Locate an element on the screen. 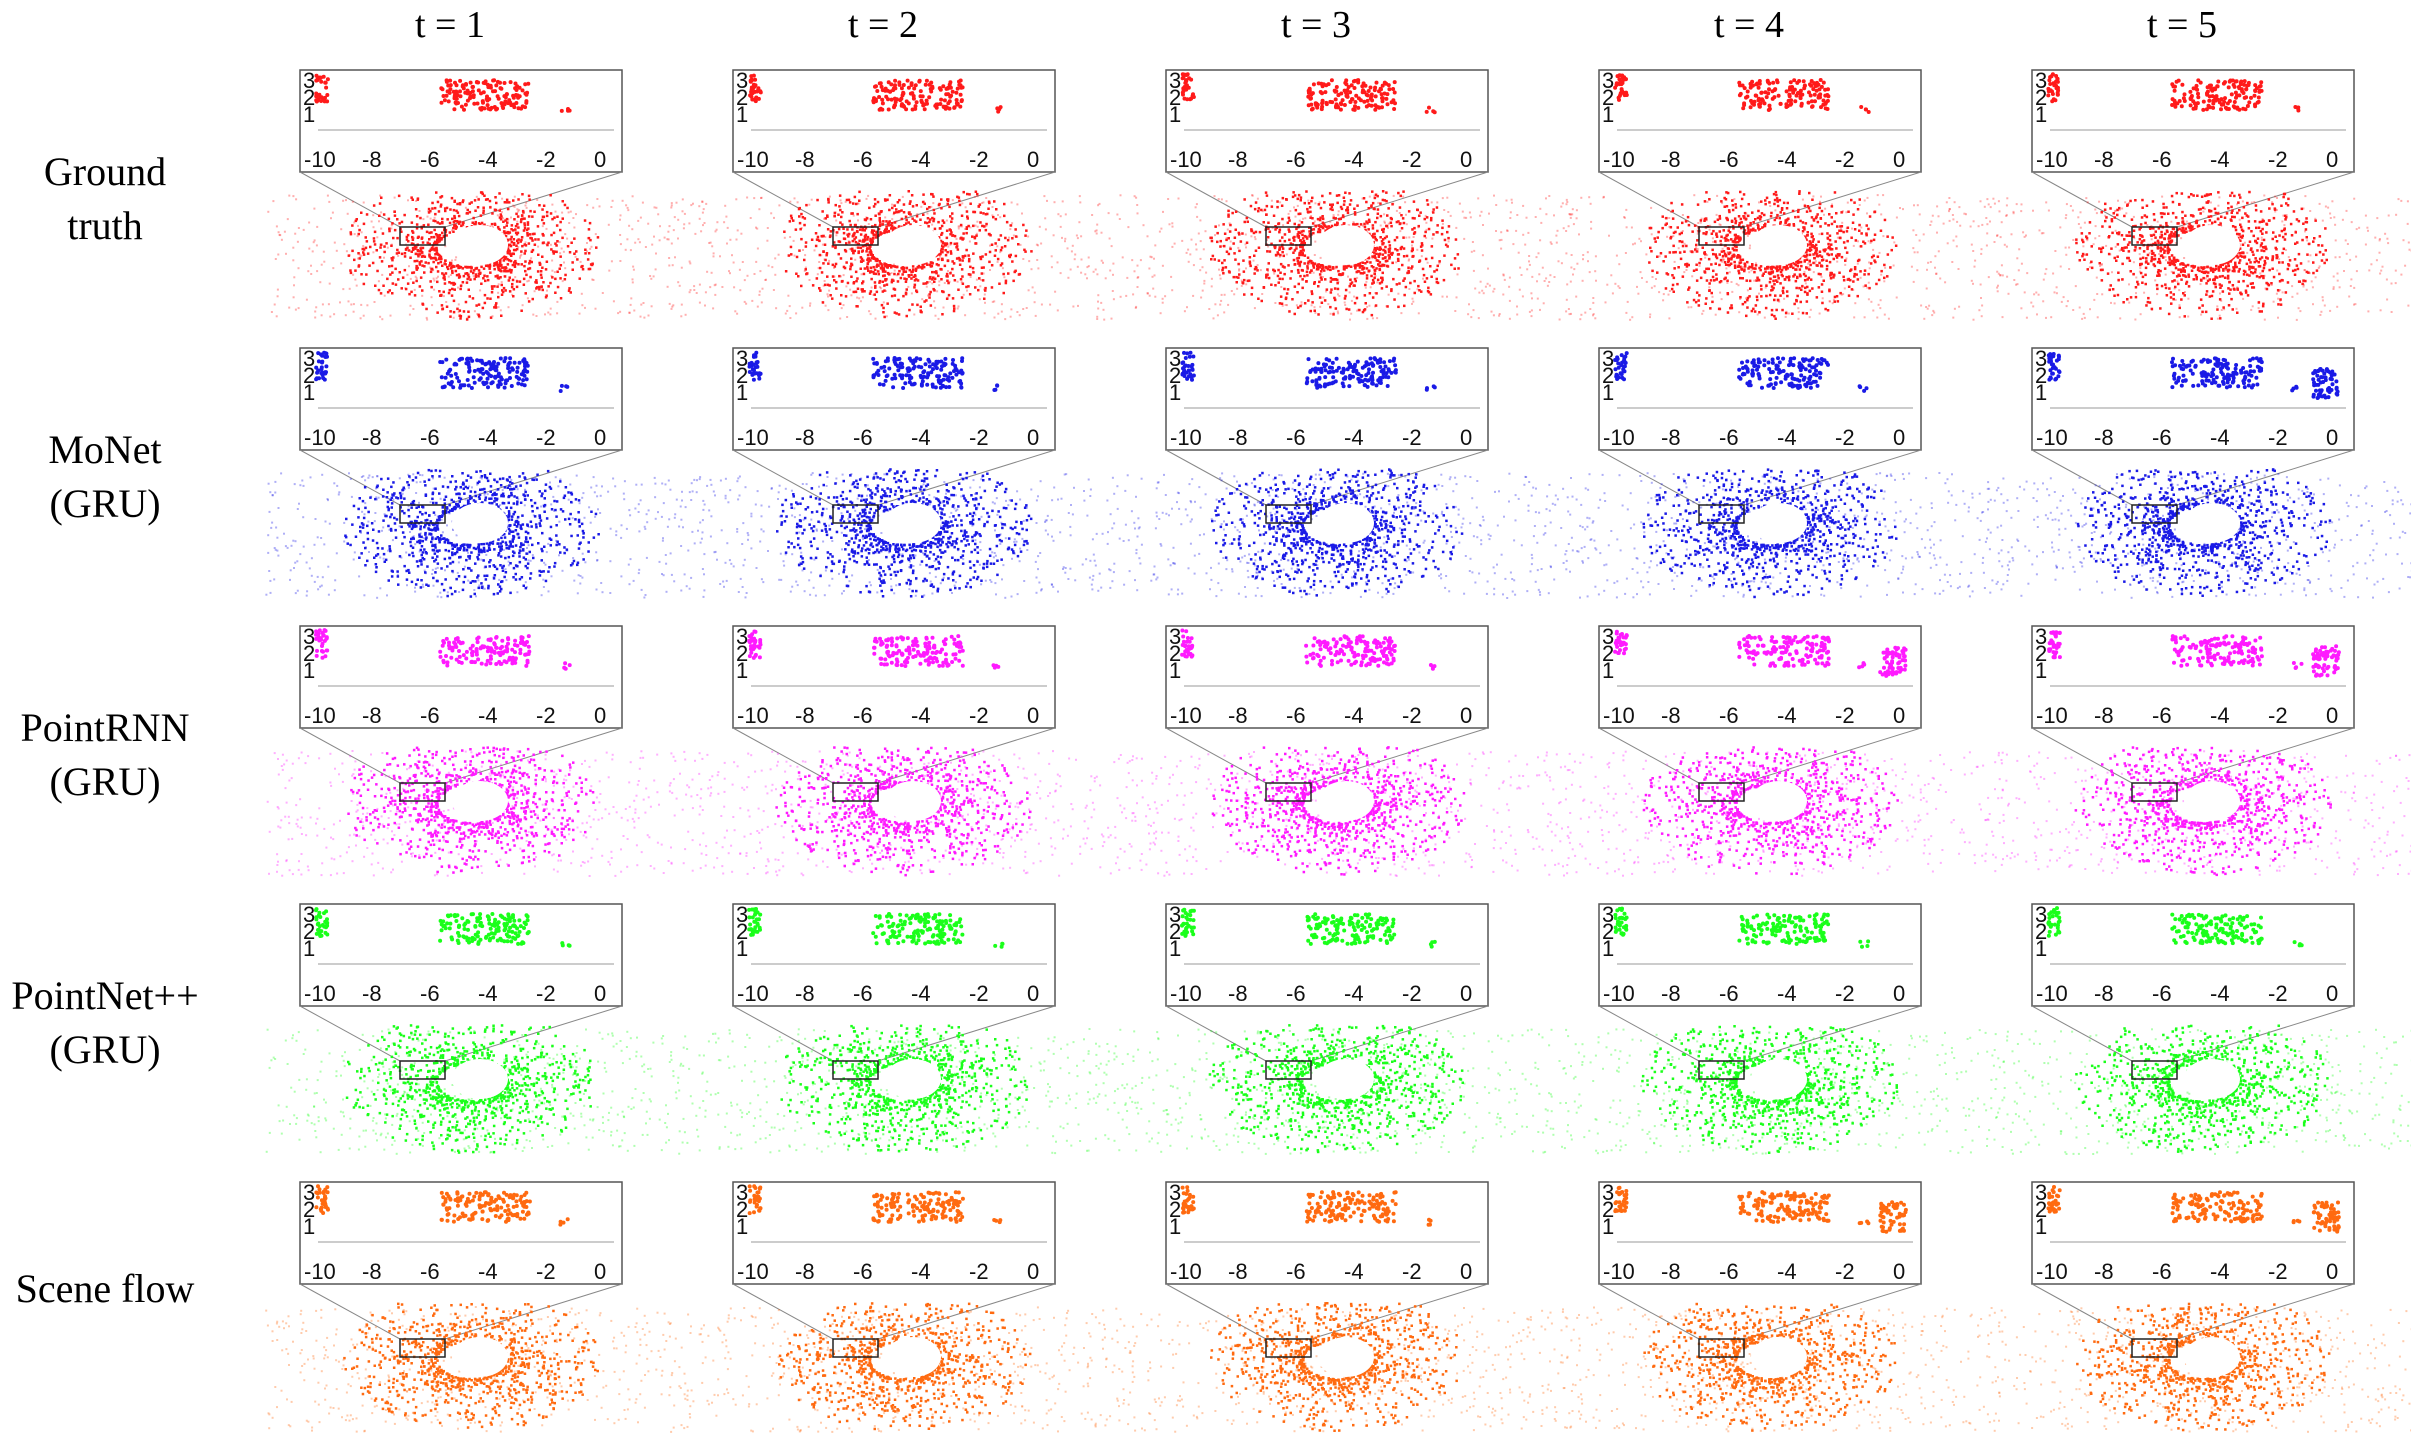  connector-line is located at coordinates (1649, 199).